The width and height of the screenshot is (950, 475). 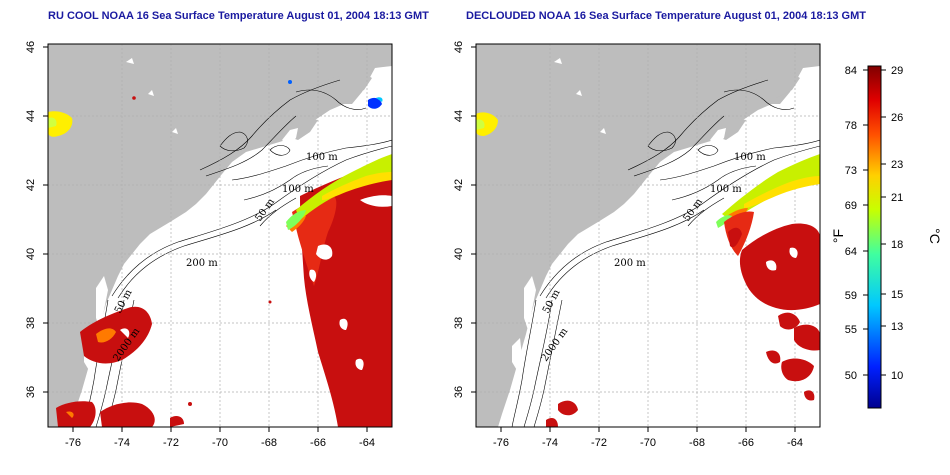 What do you see at coordinates (851, 376) in the screenshot?
I see `fahrenheit-tick: 50` at bounding box center [851, 376].